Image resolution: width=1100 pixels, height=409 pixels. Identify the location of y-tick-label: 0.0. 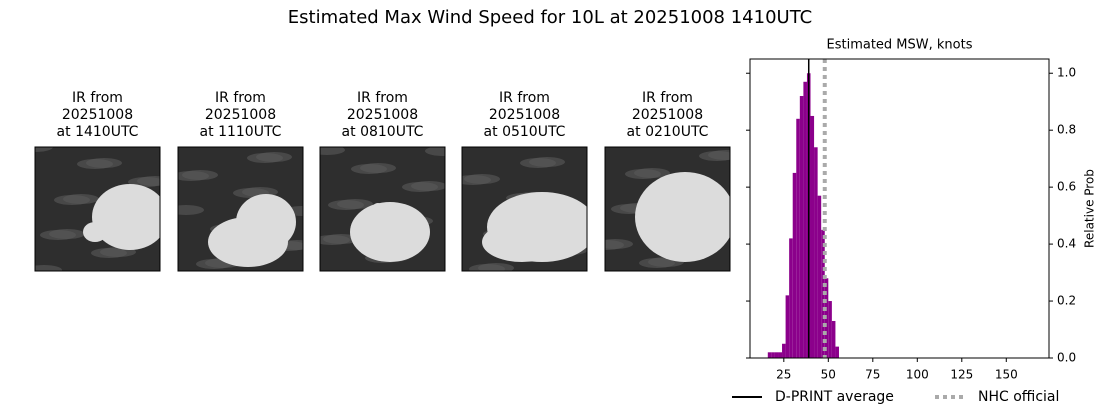
(1066, 358).